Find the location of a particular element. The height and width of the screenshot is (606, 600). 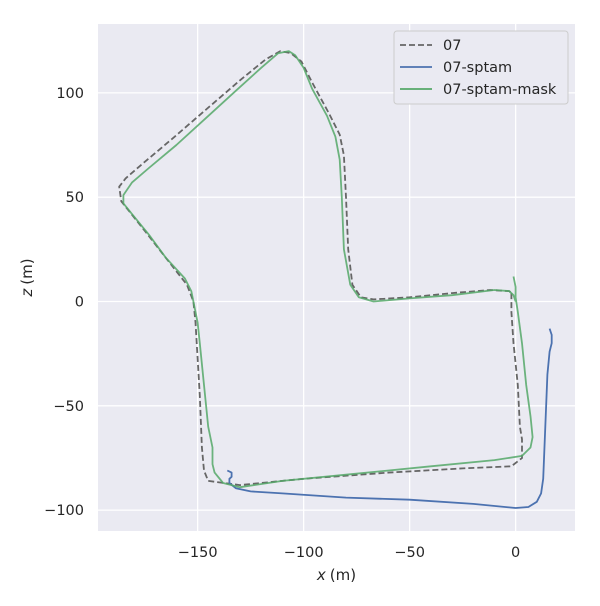

legend-label-07-sptam: 07-sptam is located at coordinates (477, 68).